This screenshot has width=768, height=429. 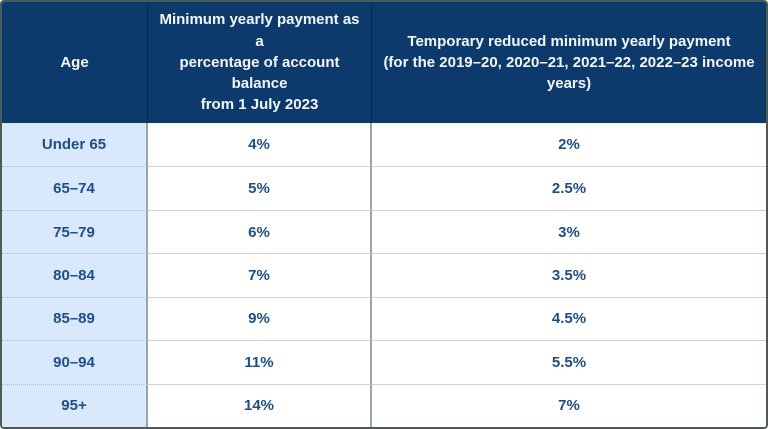 I want to click on minimum-payment-cell: 11%, so click(x=260, y=362).